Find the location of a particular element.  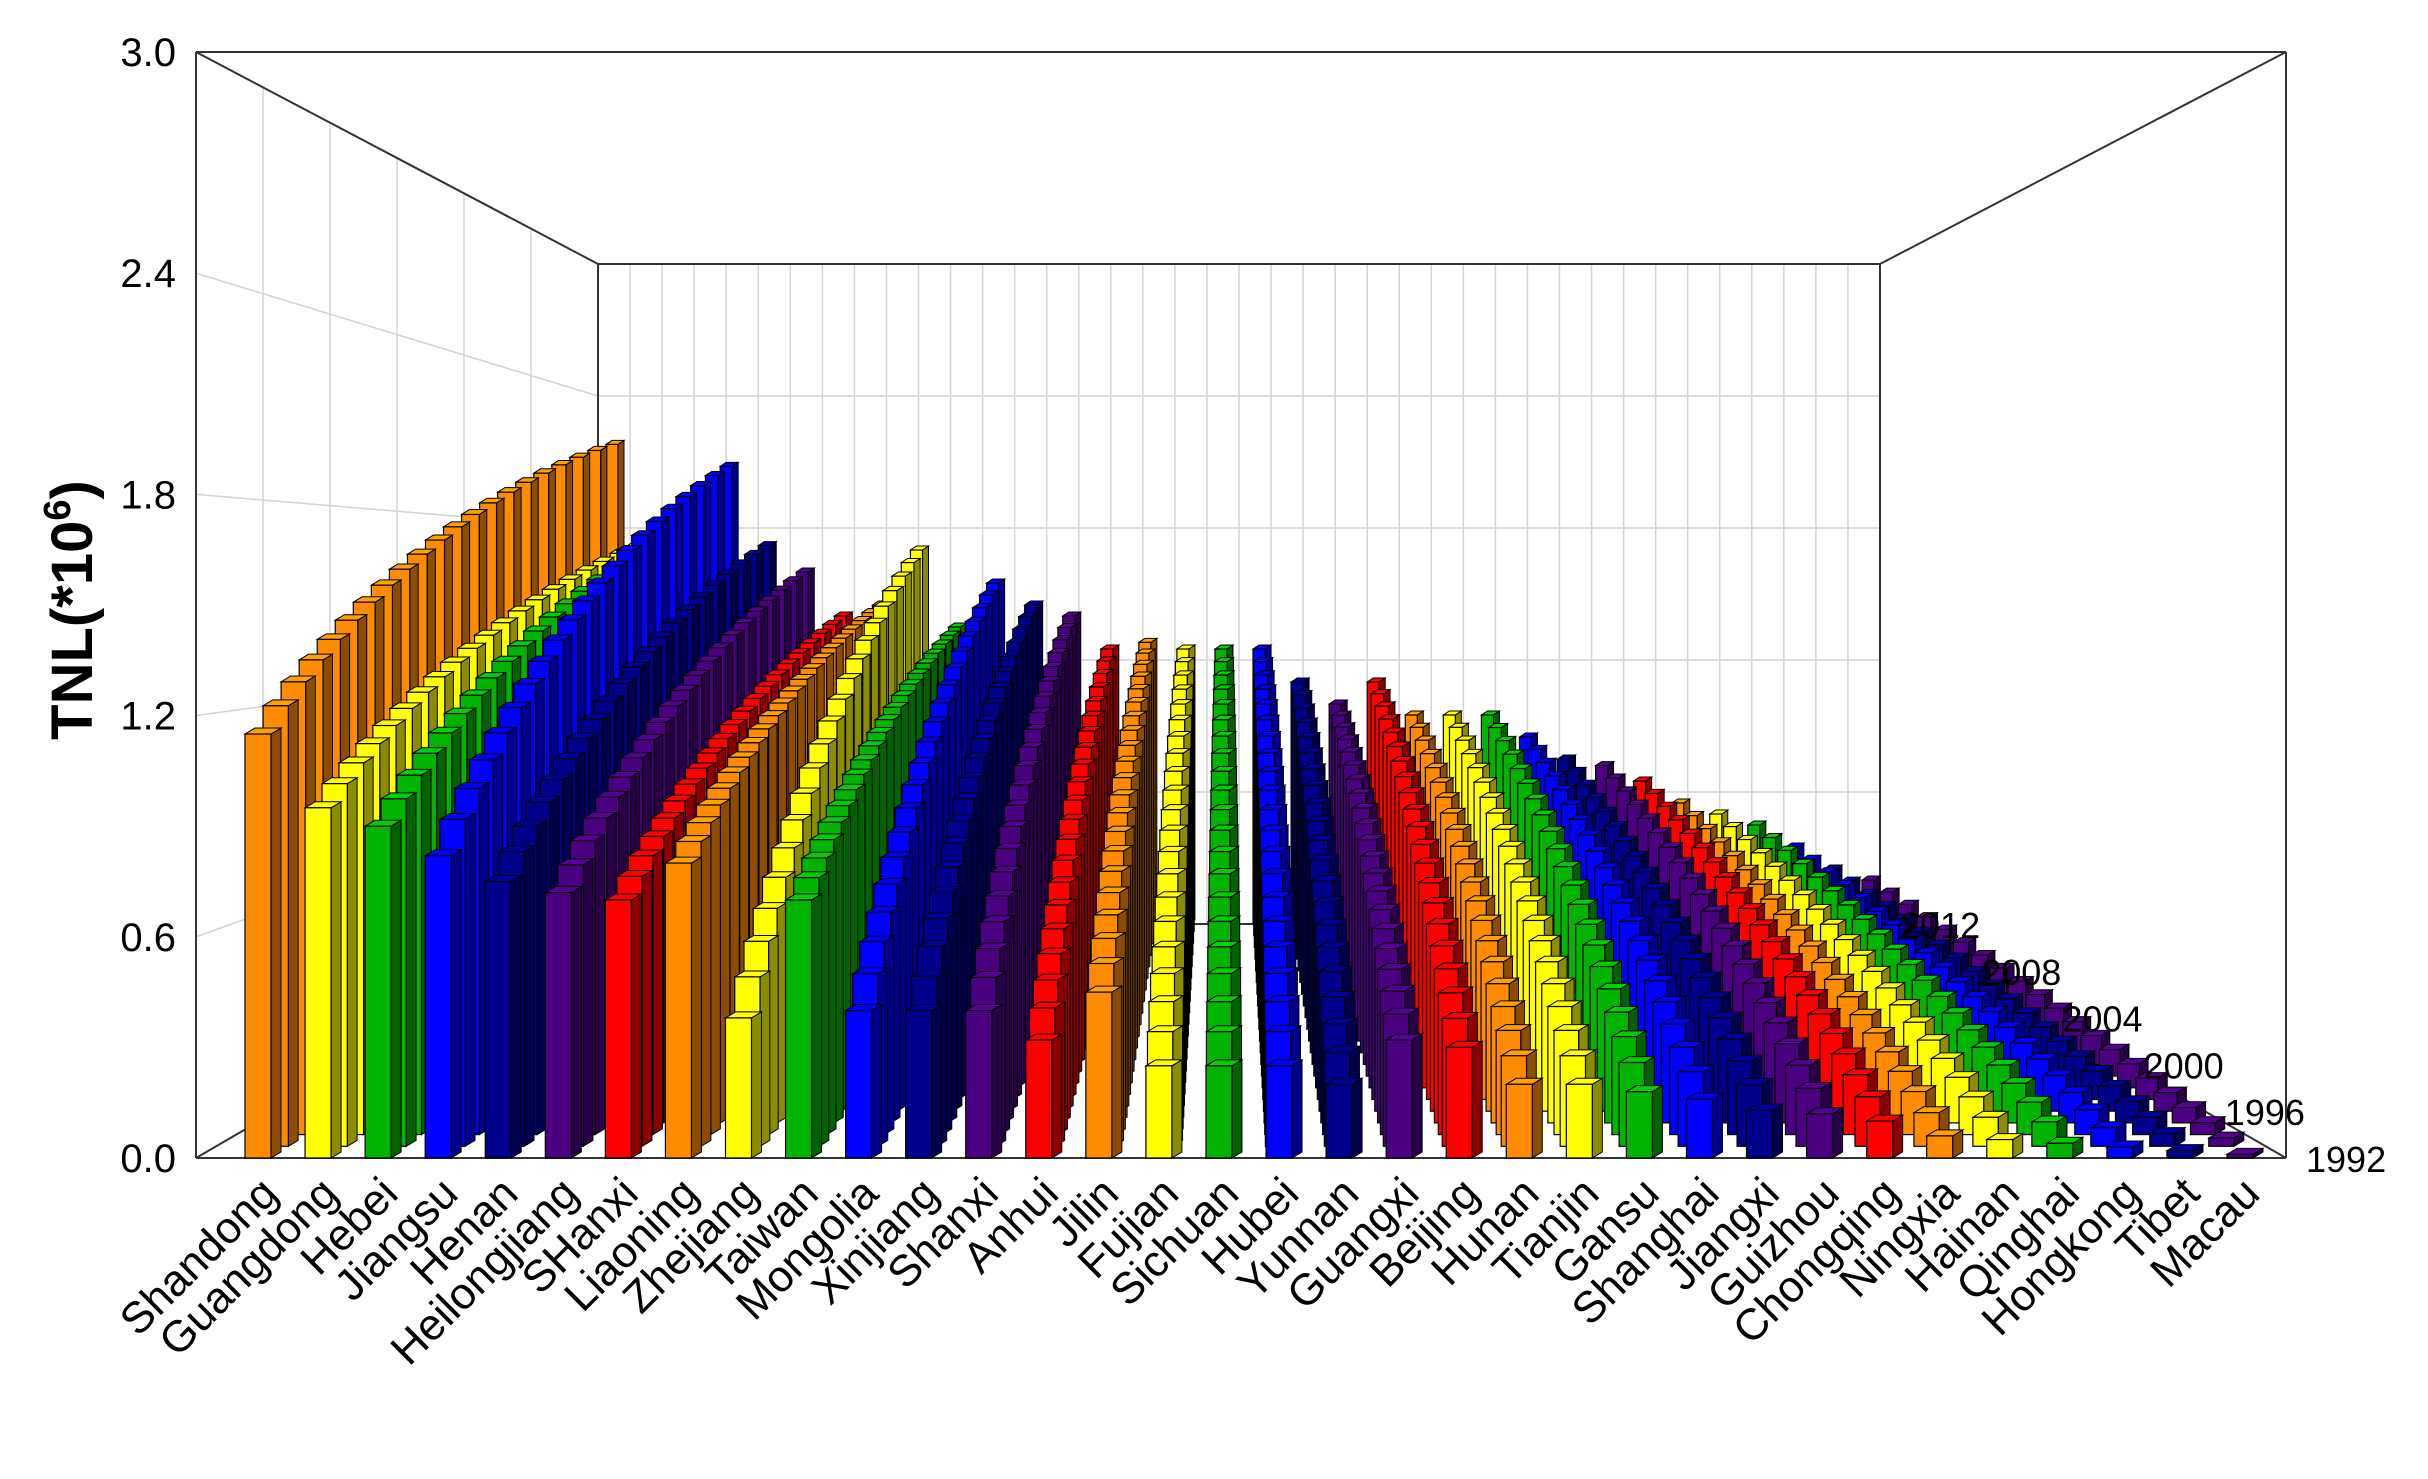

bar-Mongolia-1992 is located at coordinates (863, 1081).